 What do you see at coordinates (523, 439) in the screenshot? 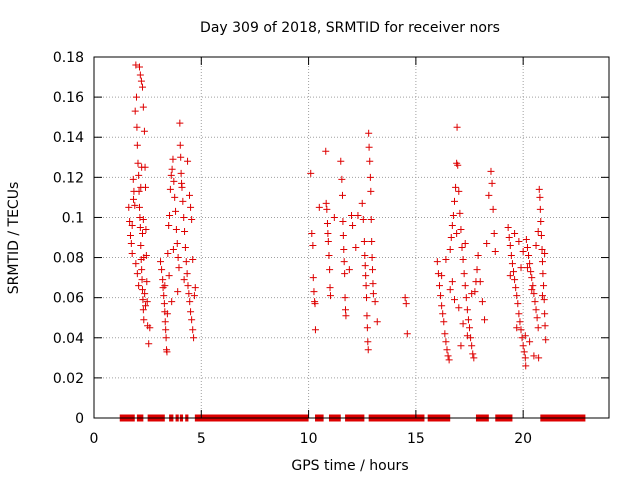
I see `x-tick-label: 20` at bounding box center [523, 439].